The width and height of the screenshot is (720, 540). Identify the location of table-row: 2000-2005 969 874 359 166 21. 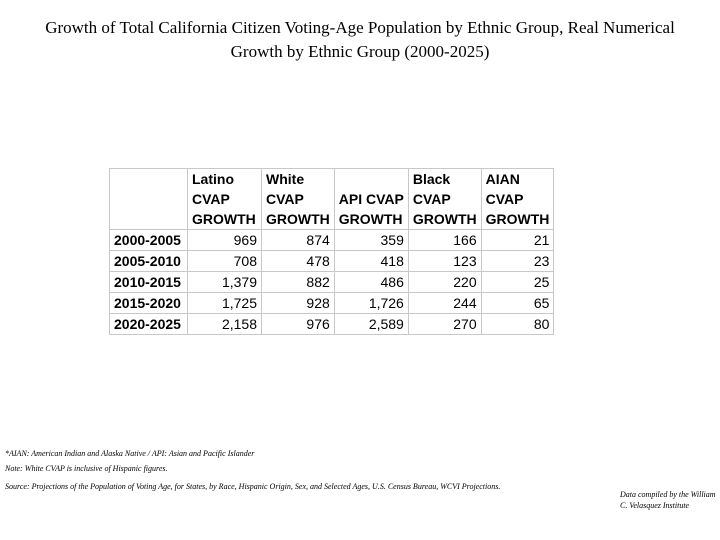
(332, 240).